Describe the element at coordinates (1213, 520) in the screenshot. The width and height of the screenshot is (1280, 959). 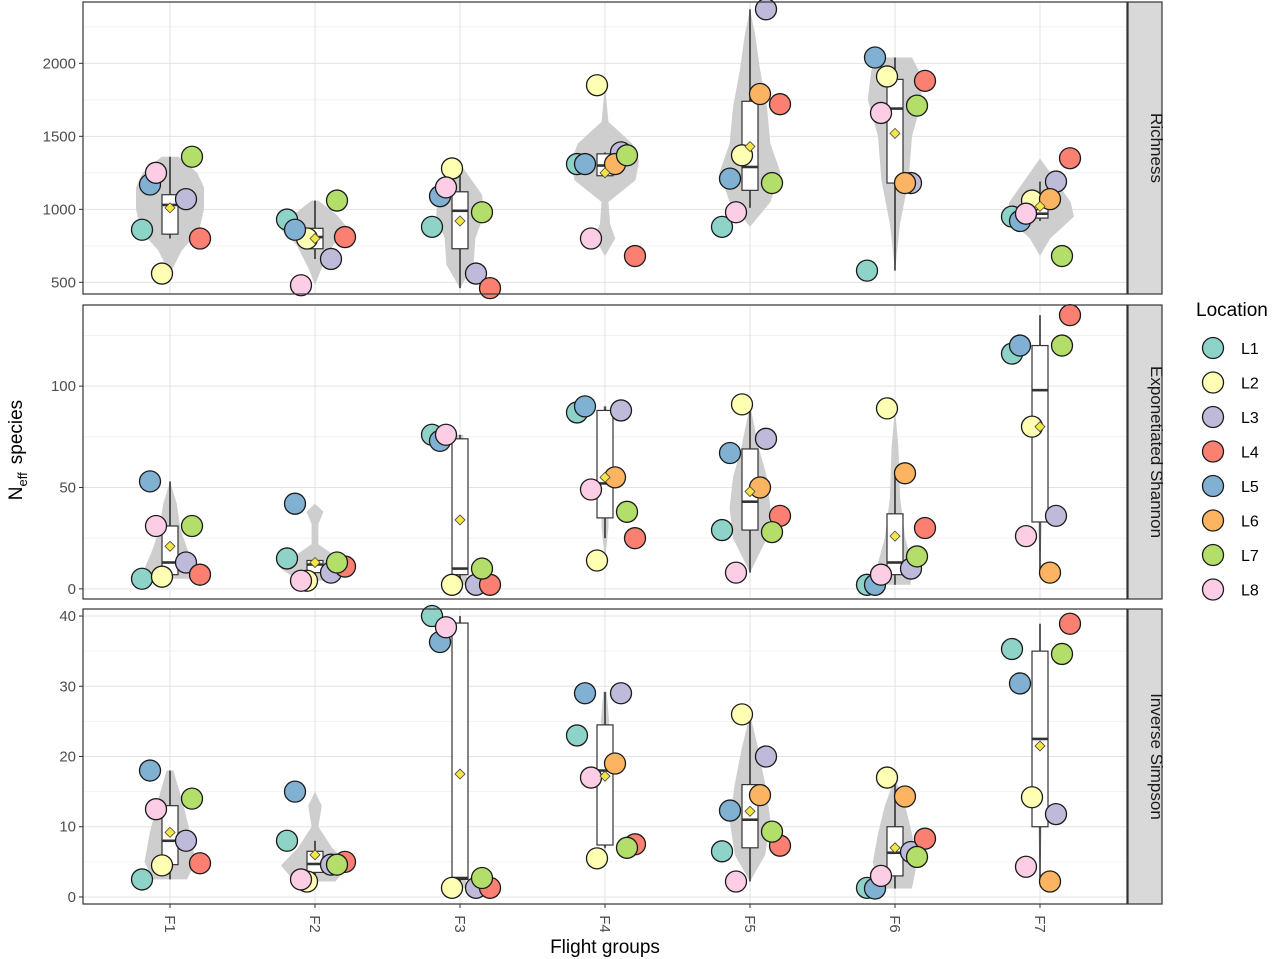
I see `legend-key-l6` at that location.